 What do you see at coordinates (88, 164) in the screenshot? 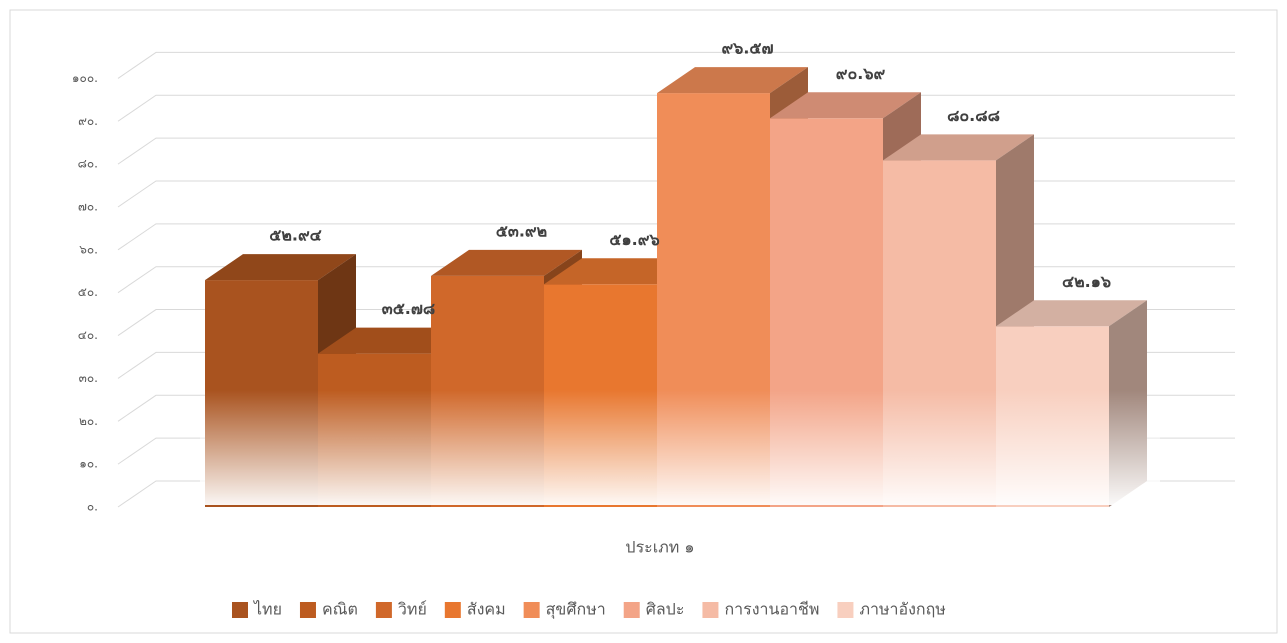
I see `y-tick-label: ๘๐.` at bounding box center [88, 164].